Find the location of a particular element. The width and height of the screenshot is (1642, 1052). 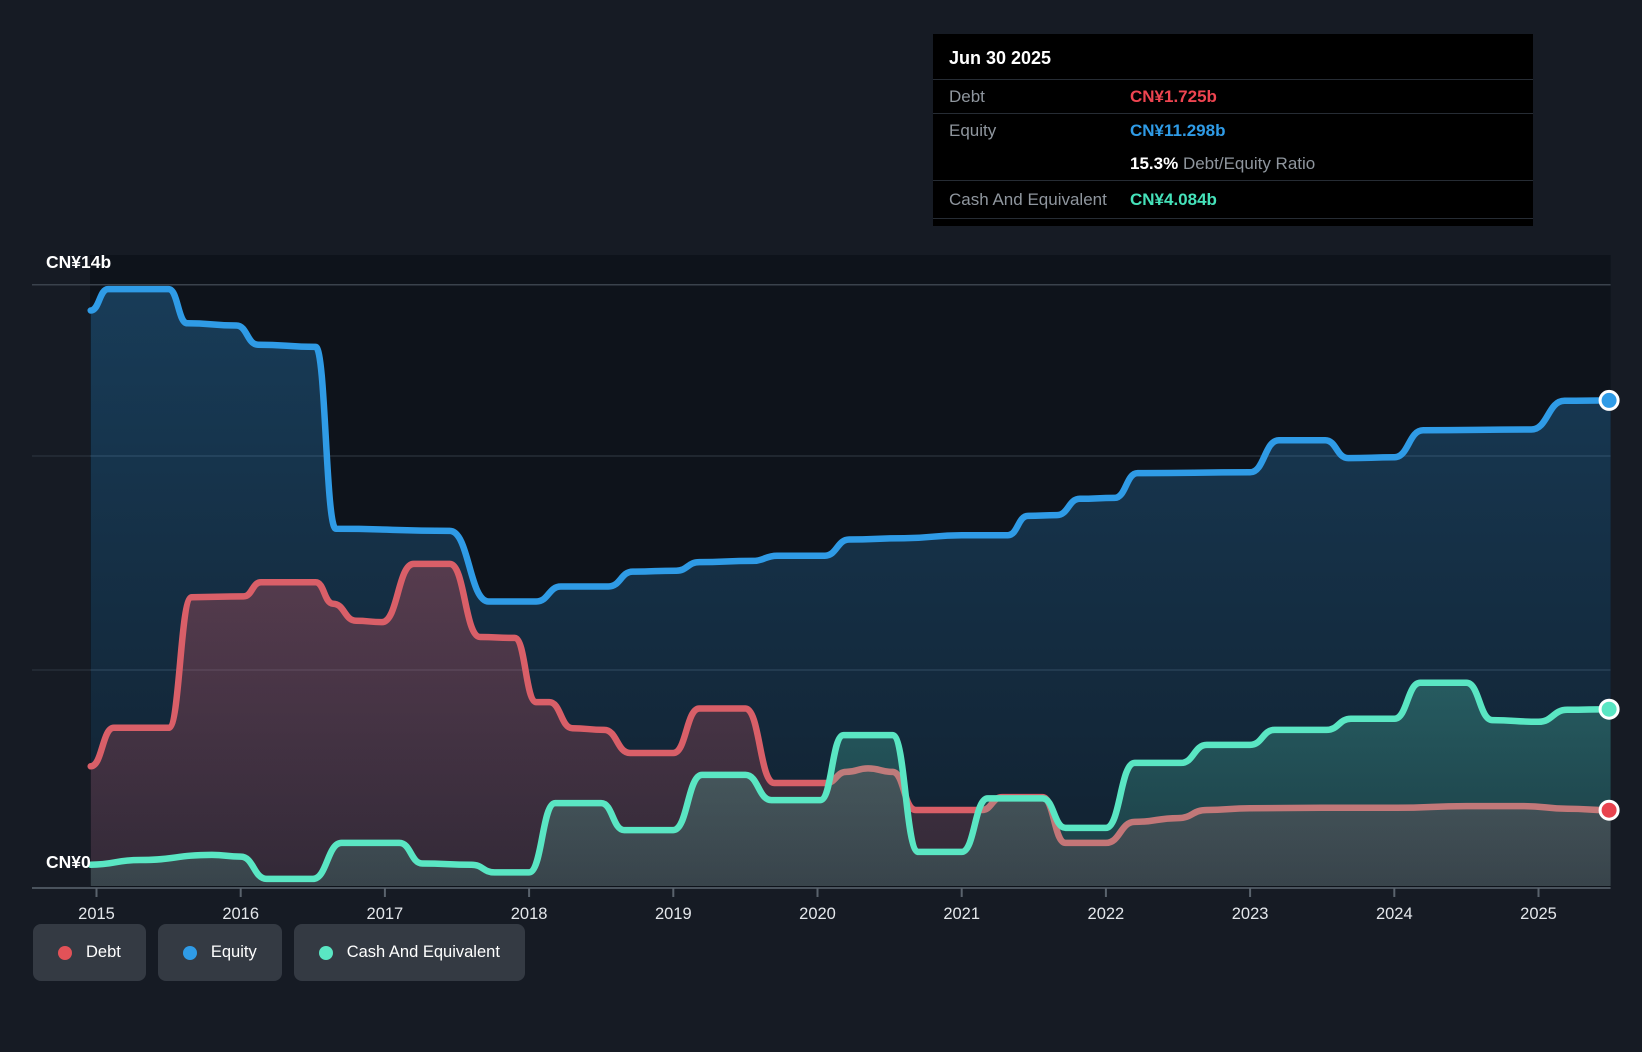

cash-dot-icon is located at coordinates (325, 952).